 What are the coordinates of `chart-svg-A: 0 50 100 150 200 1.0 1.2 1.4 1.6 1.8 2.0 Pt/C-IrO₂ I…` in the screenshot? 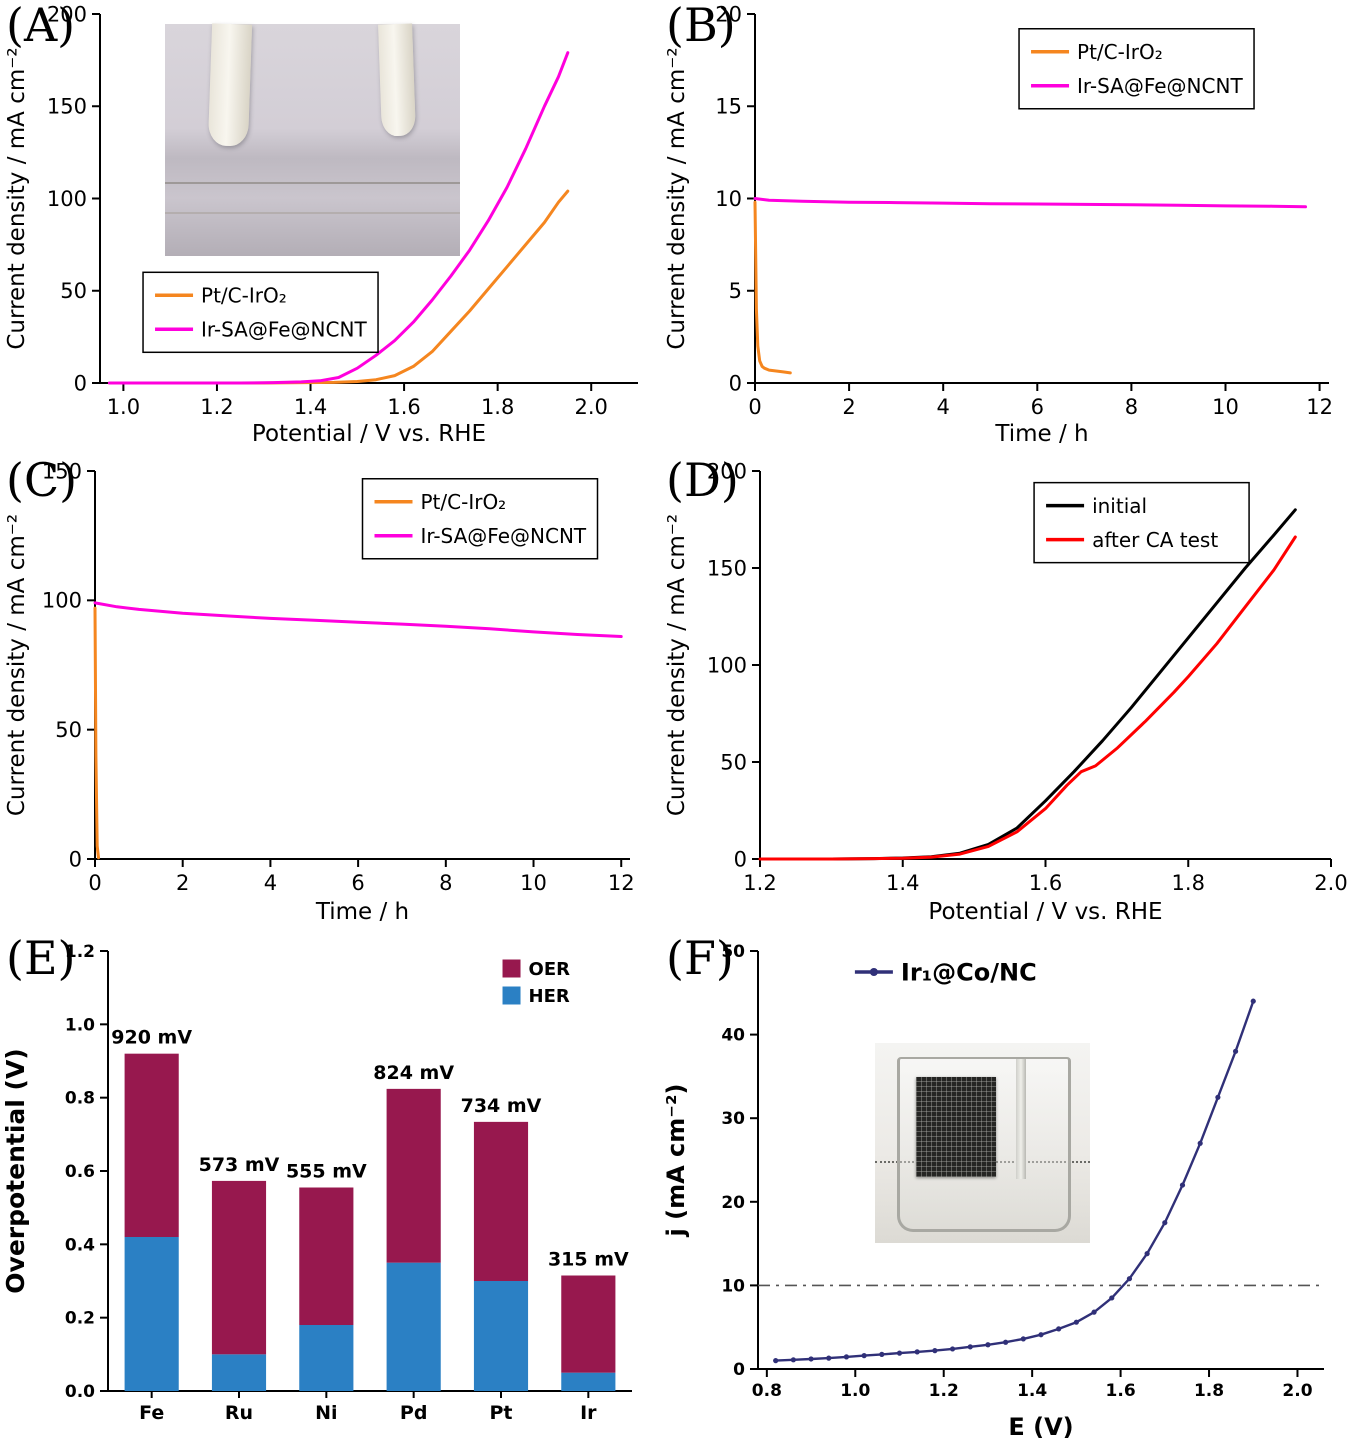 It's located at (321, 224).